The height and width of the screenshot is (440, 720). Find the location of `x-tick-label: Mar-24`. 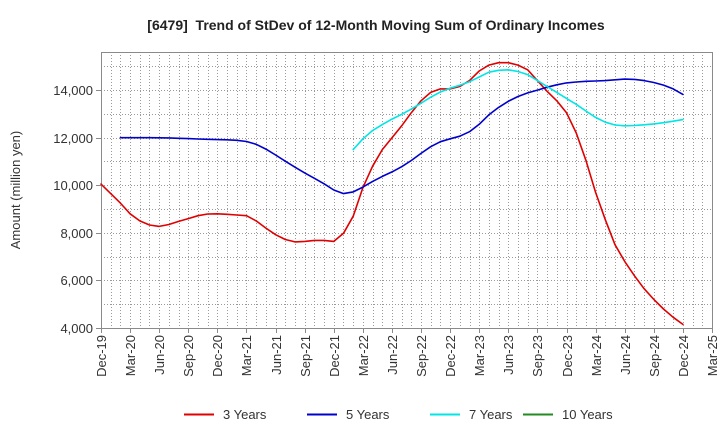

x-tick-label: Mar-24 is located at coordinates (596, 355).